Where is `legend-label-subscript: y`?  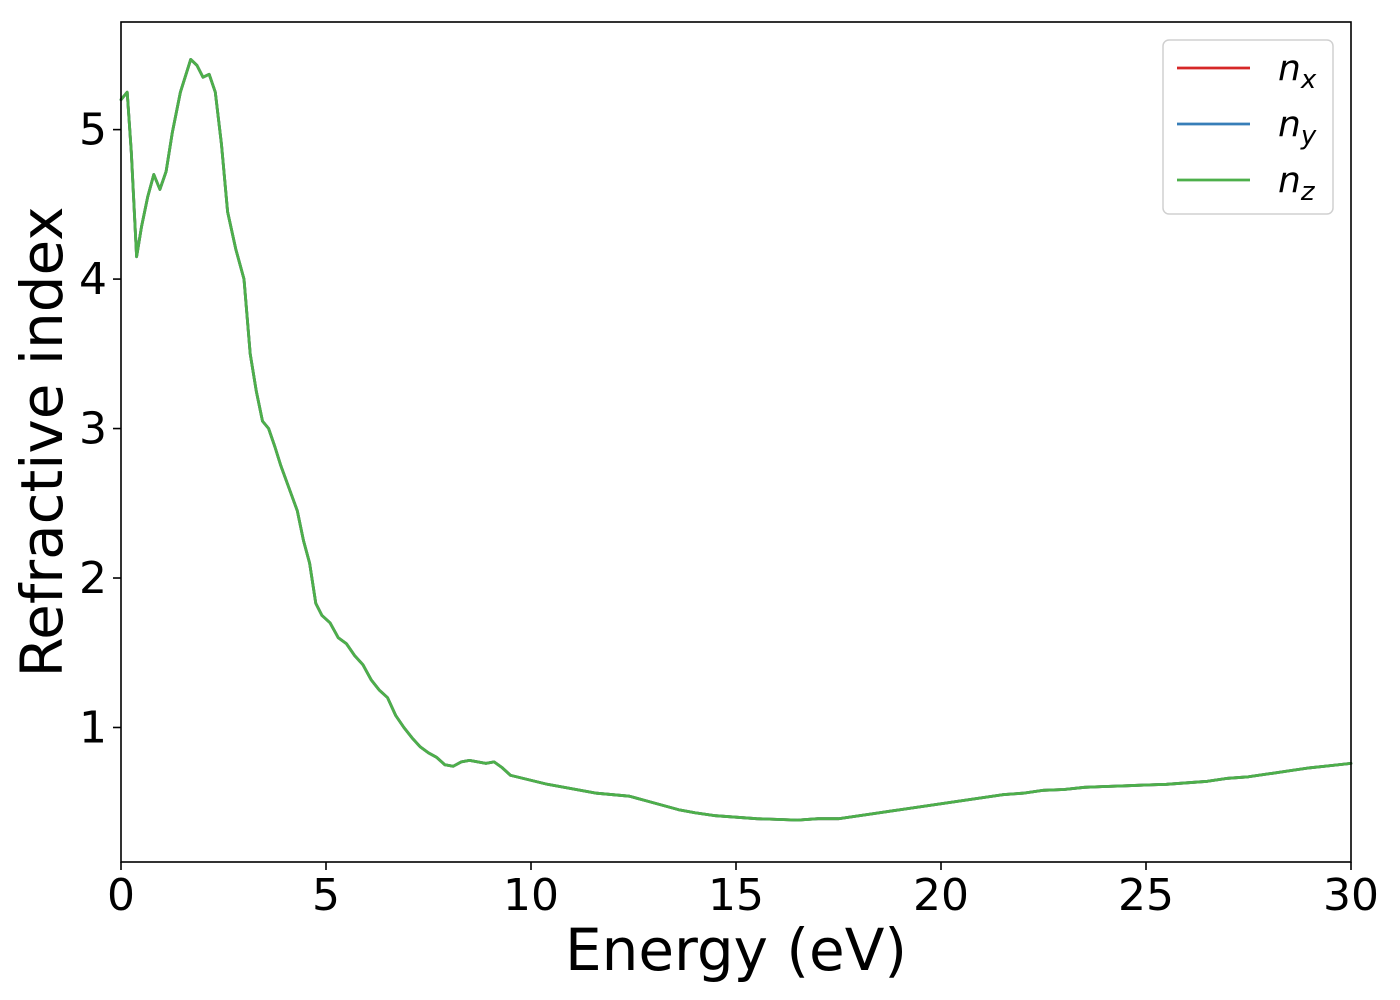 legend-label-subscript: y is located at coordinates (1308, 136).